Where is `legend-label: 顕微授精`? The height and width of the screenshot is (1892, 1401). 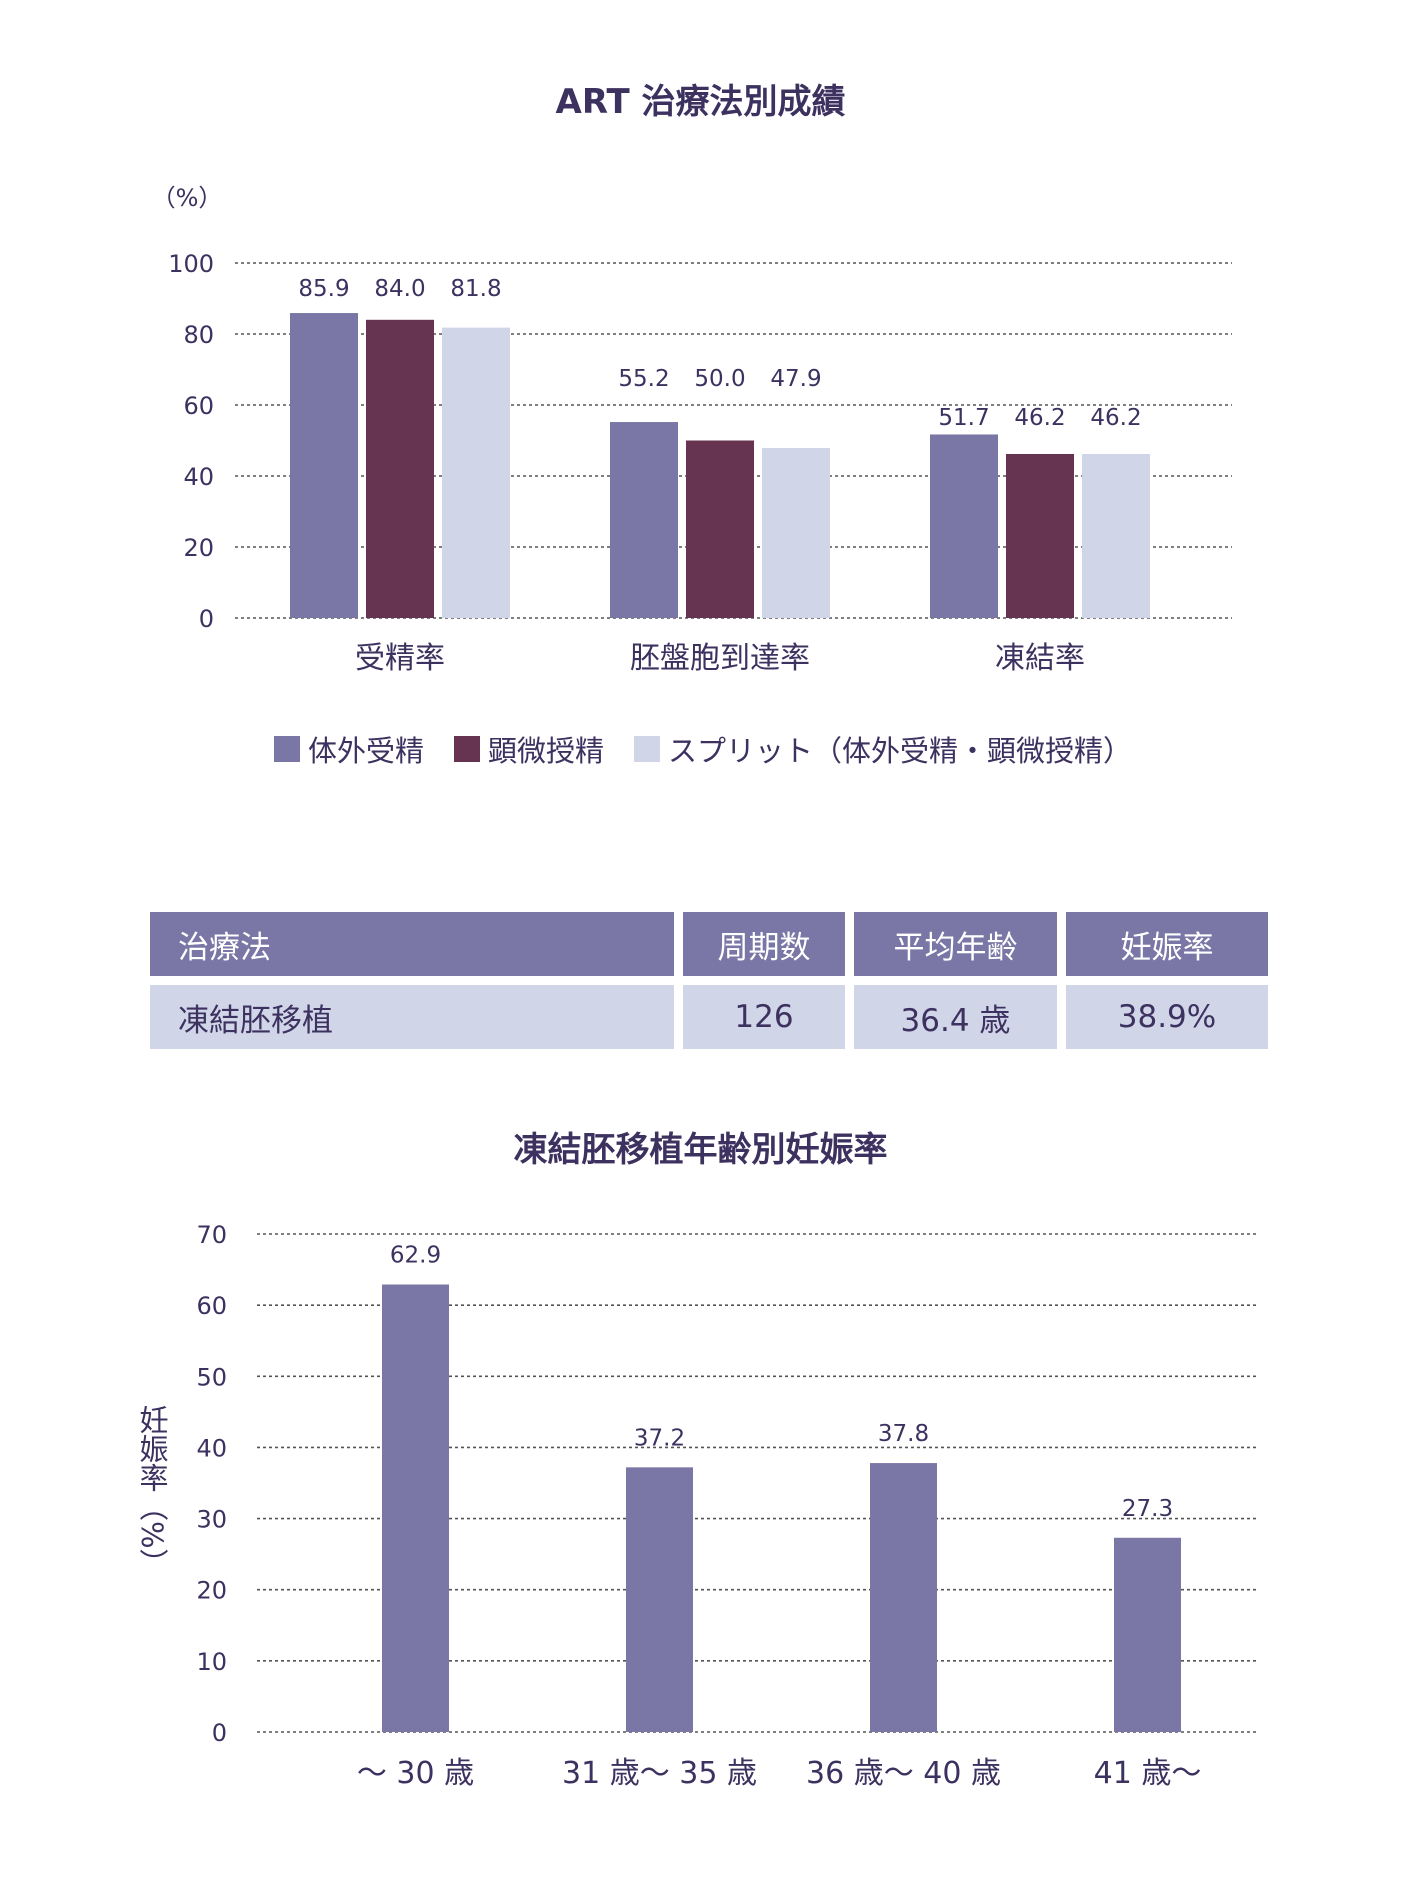 legend-label: 顕微授精 is located at coordinates (546, 751).